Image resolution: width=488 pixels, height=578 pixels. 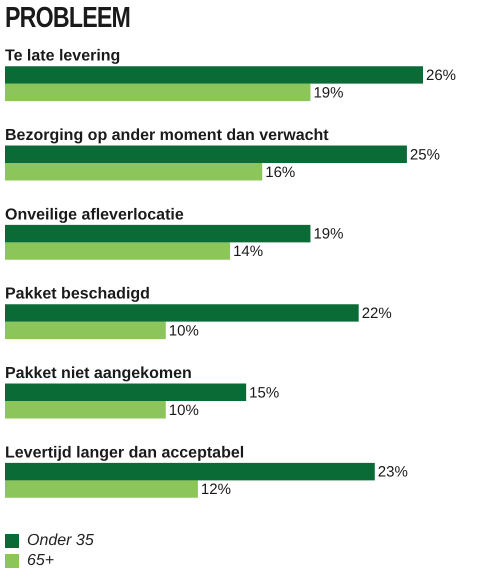 What do you see at coordinates (98, 373) in the screenshot?
I see `y-tick-label: Pakket niet aangekomen` at bounding box center [98, 373].